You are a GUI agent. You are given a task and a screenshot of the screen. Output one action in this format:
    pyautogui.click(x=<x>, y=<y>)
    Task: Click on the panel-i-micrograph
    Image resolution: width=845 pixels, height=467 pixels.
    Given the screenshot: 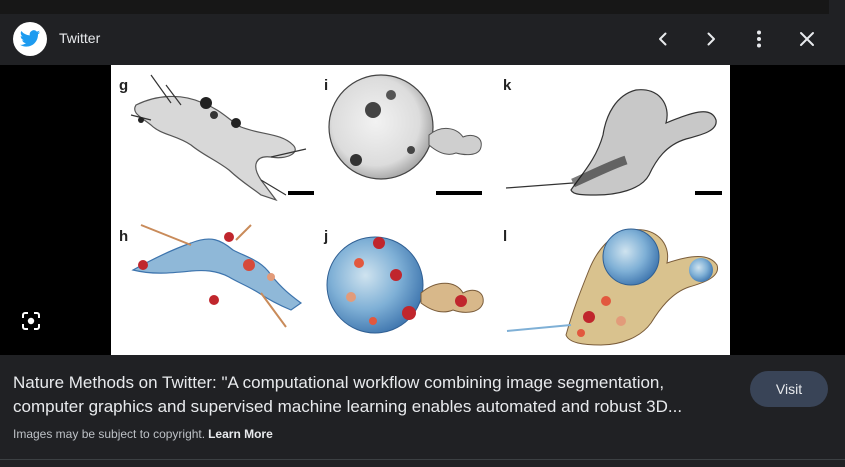 What is the action you would take?
    pyautogui.click(x=405, y=134)
    